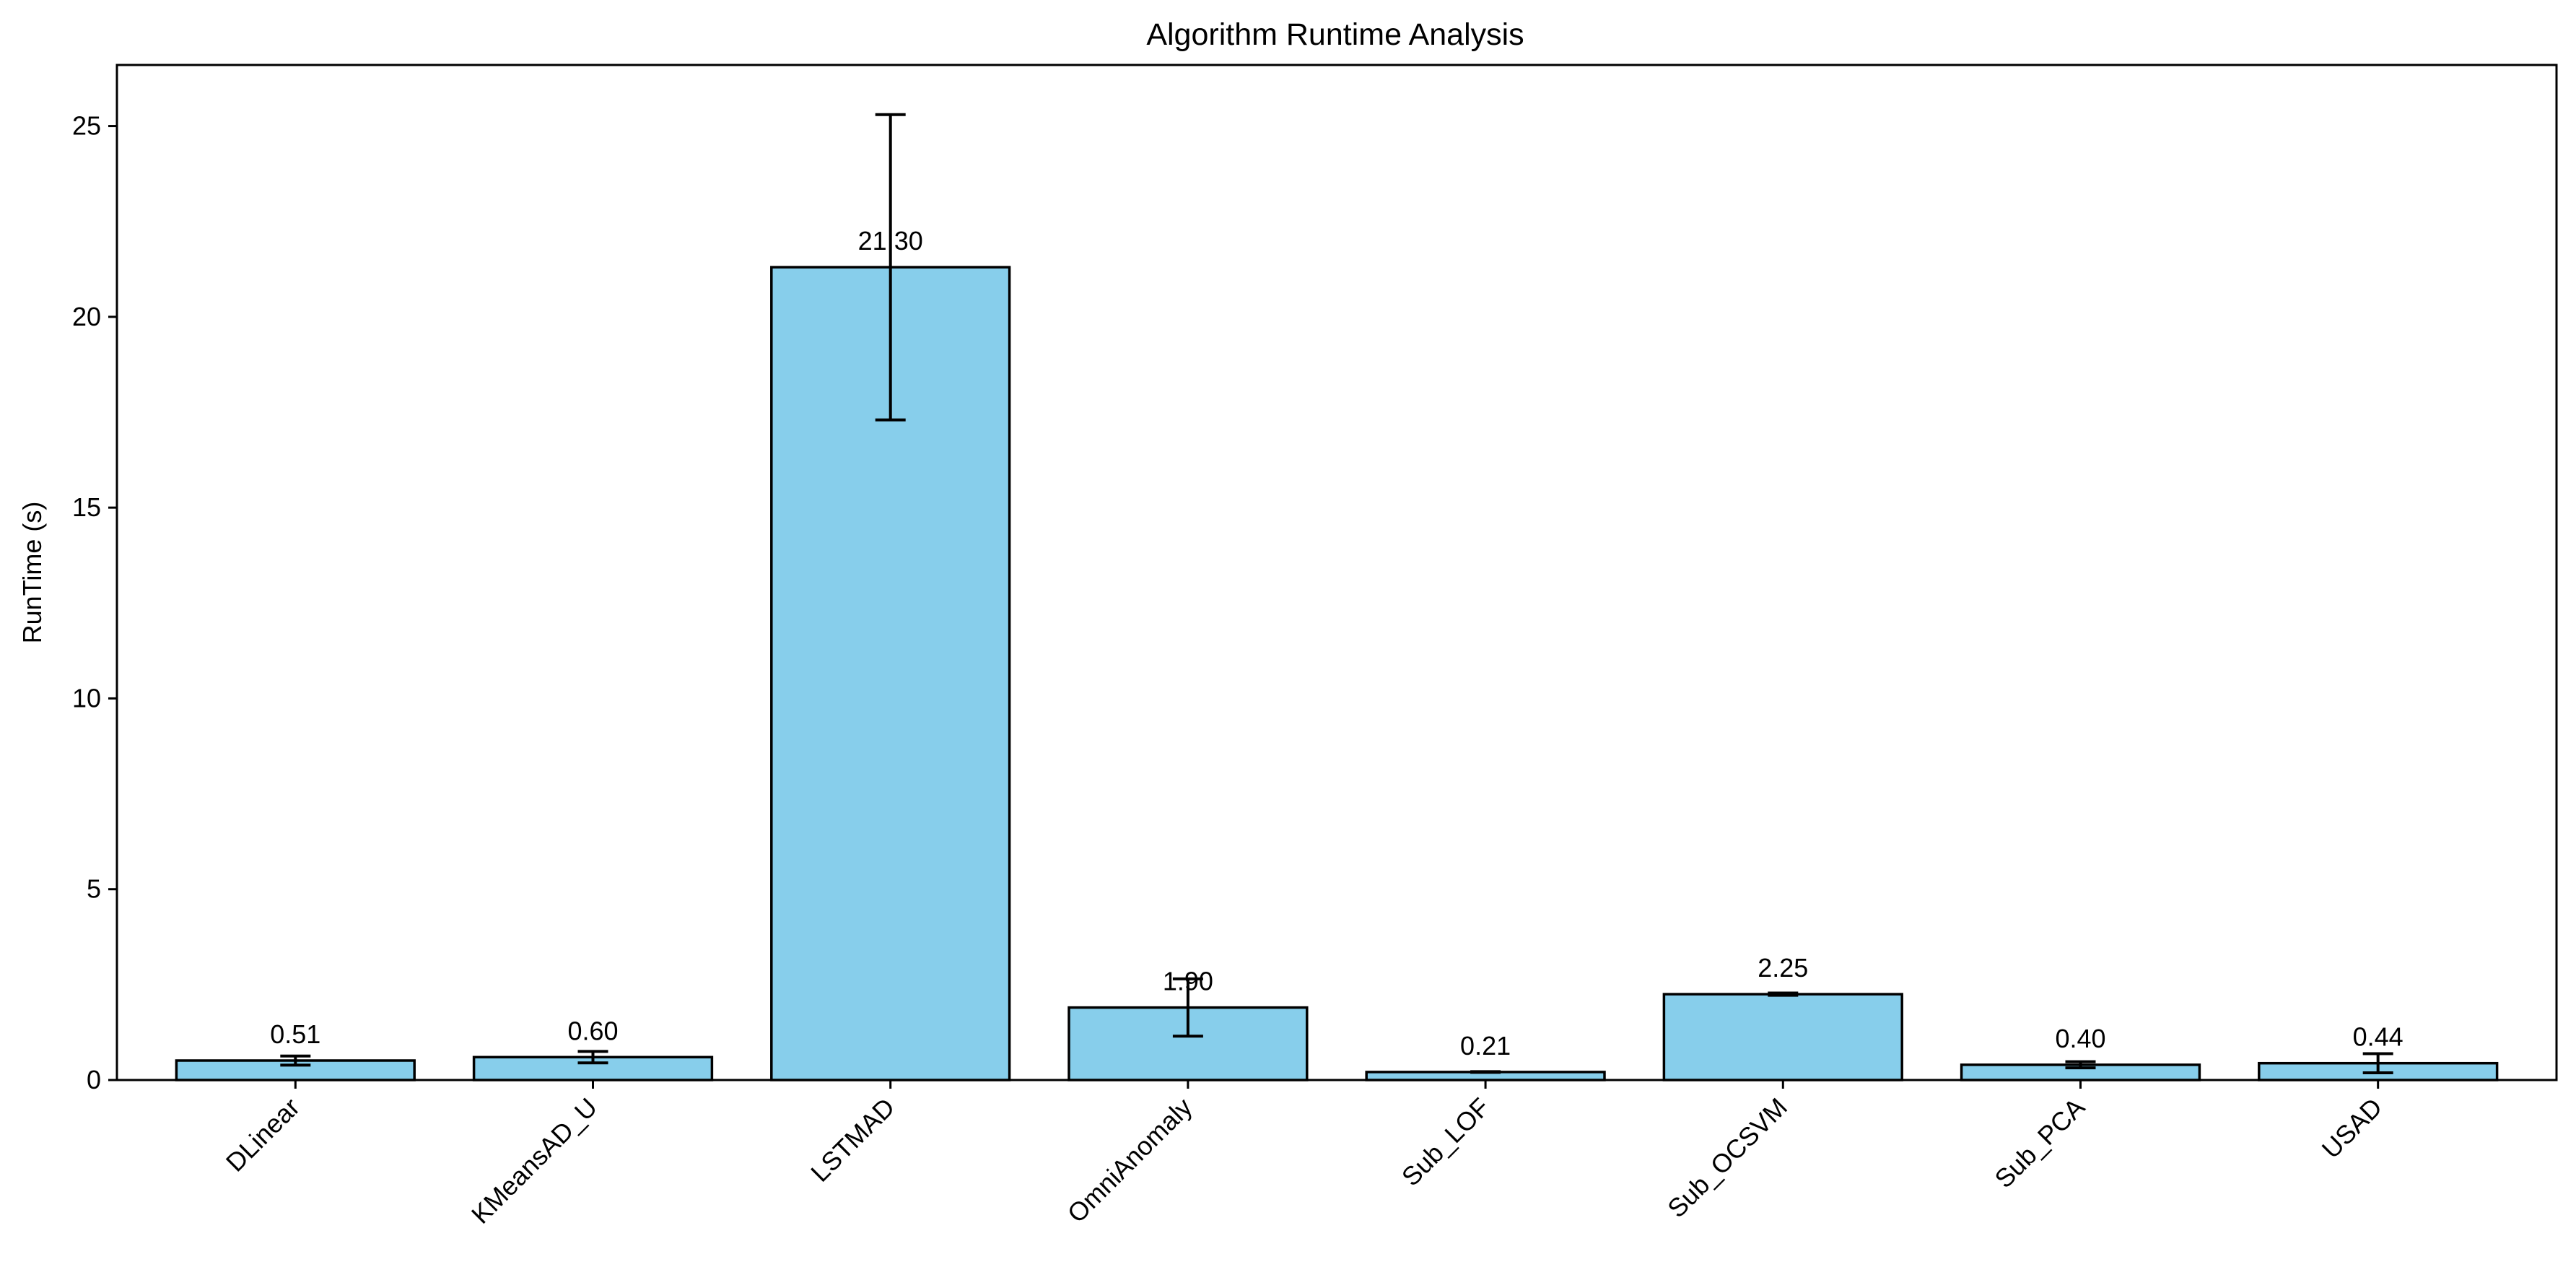 The height and width of the screenshot is (1280, 2576). What do you see at coordinates (94, 1079) in the screenshot?
I see `y-tick-label: 0` at bounding box center [94, 1079].